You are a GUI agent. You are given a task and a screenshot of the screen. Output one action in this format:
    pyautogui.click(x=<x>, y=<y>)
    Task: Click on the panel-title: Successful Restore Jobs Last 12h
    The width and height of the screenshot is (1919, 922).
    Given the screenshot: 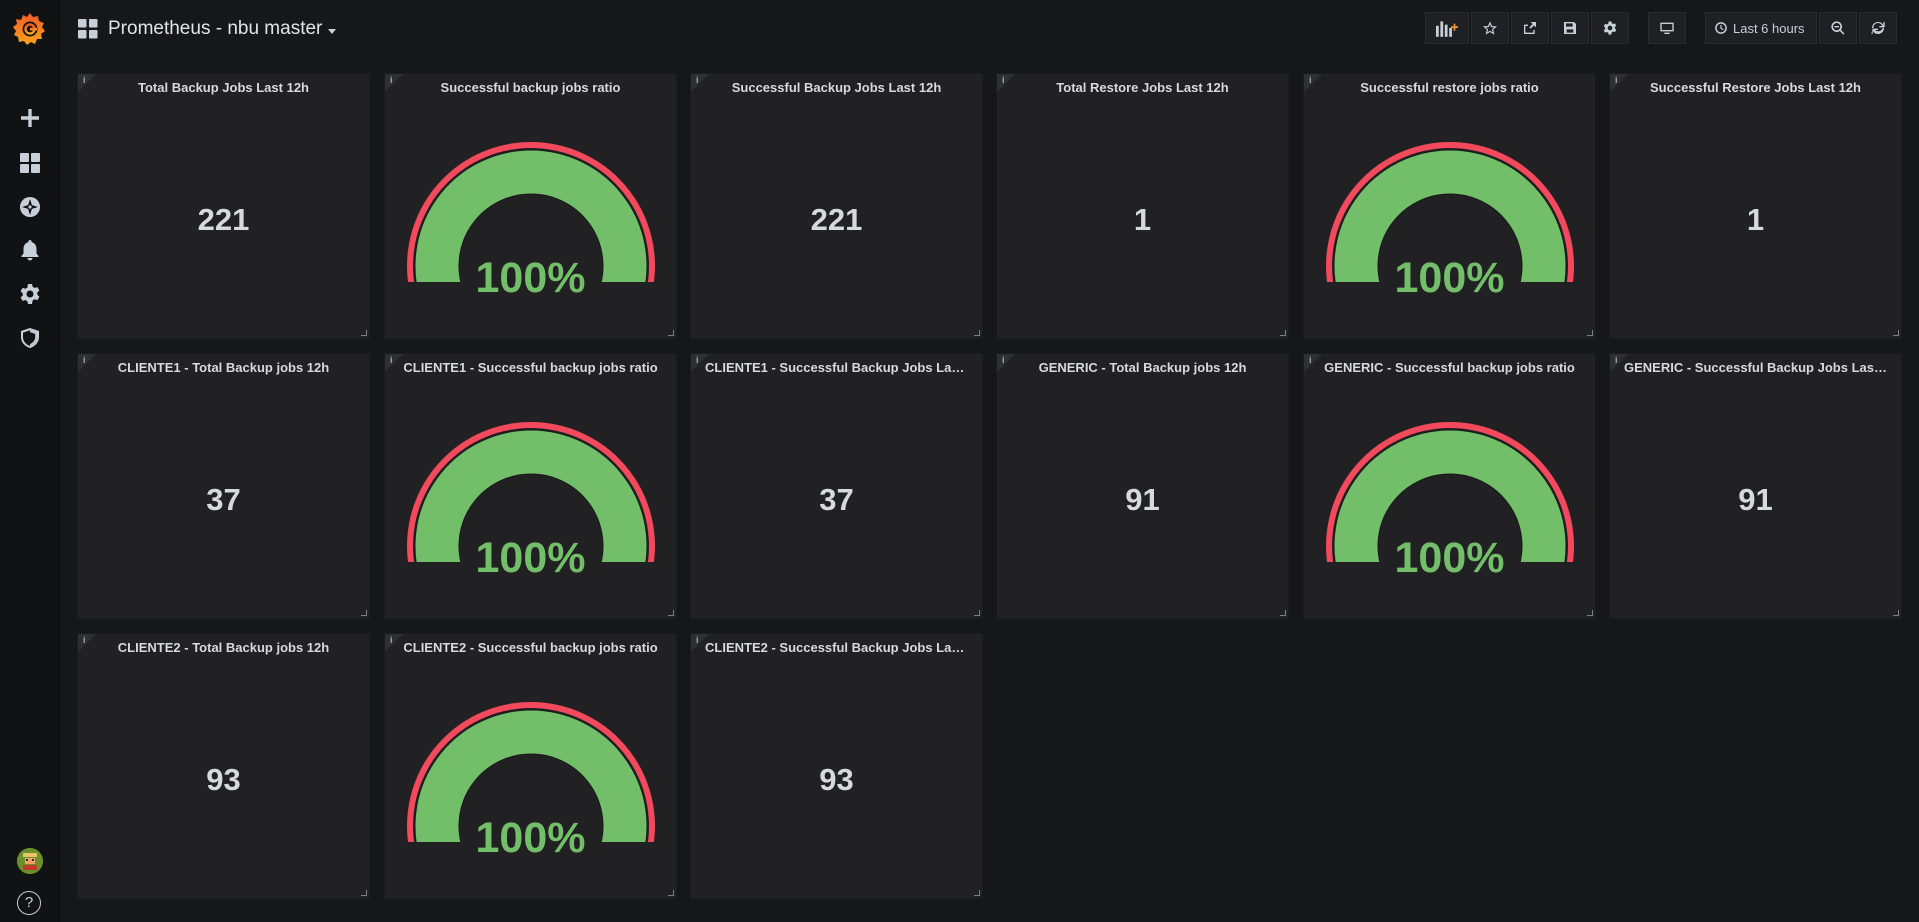 What is the action you would take?
    pyautogui.click(x=1755, y=87)
    